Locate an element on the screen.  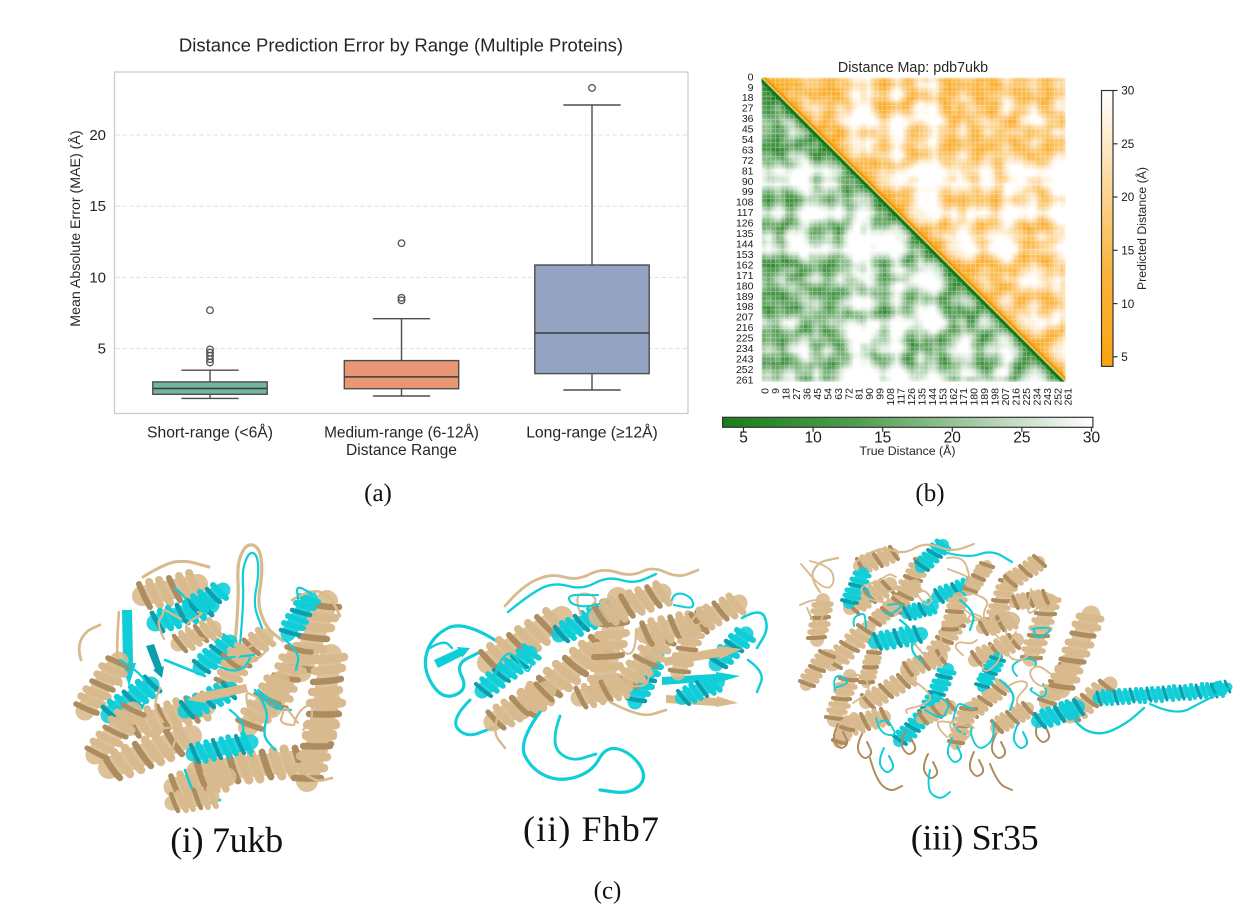
svg-text: Long-range (≥12Å) is located at coordinates (592, 432).